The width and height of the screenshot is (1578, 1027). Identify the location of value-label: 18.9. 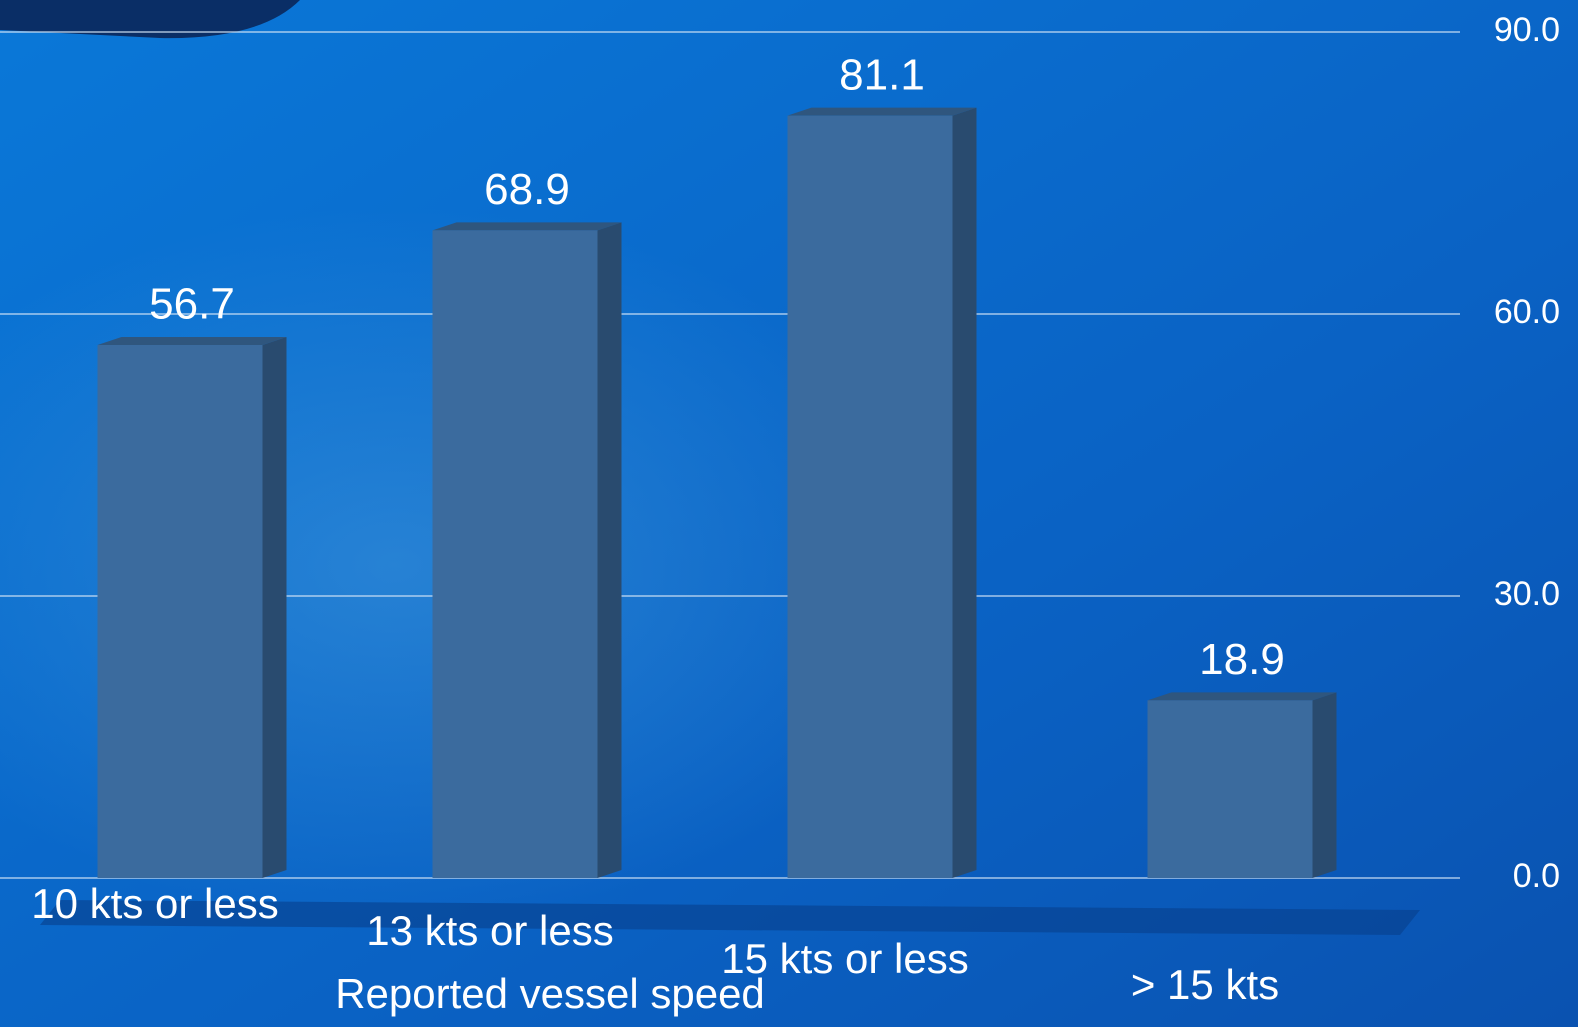
(1242, 659).